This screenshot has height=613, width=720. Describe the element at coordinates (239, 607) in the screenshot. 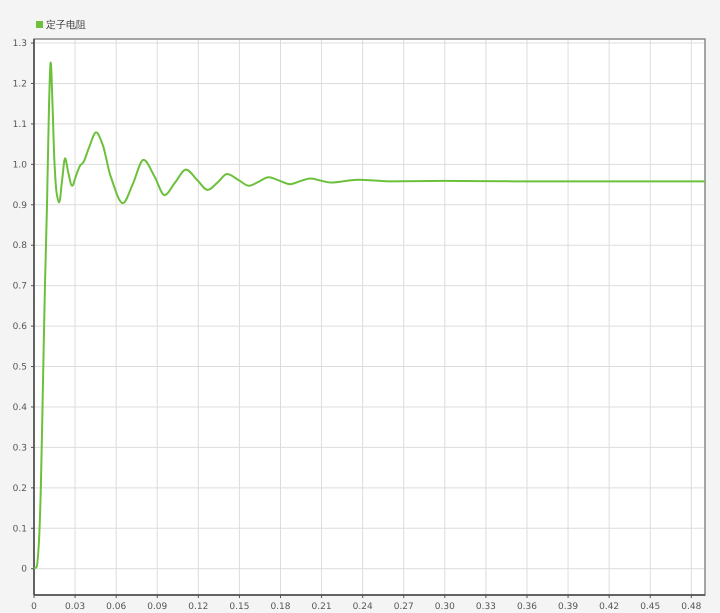

I see `x-tick-label: 0.15` at that location.